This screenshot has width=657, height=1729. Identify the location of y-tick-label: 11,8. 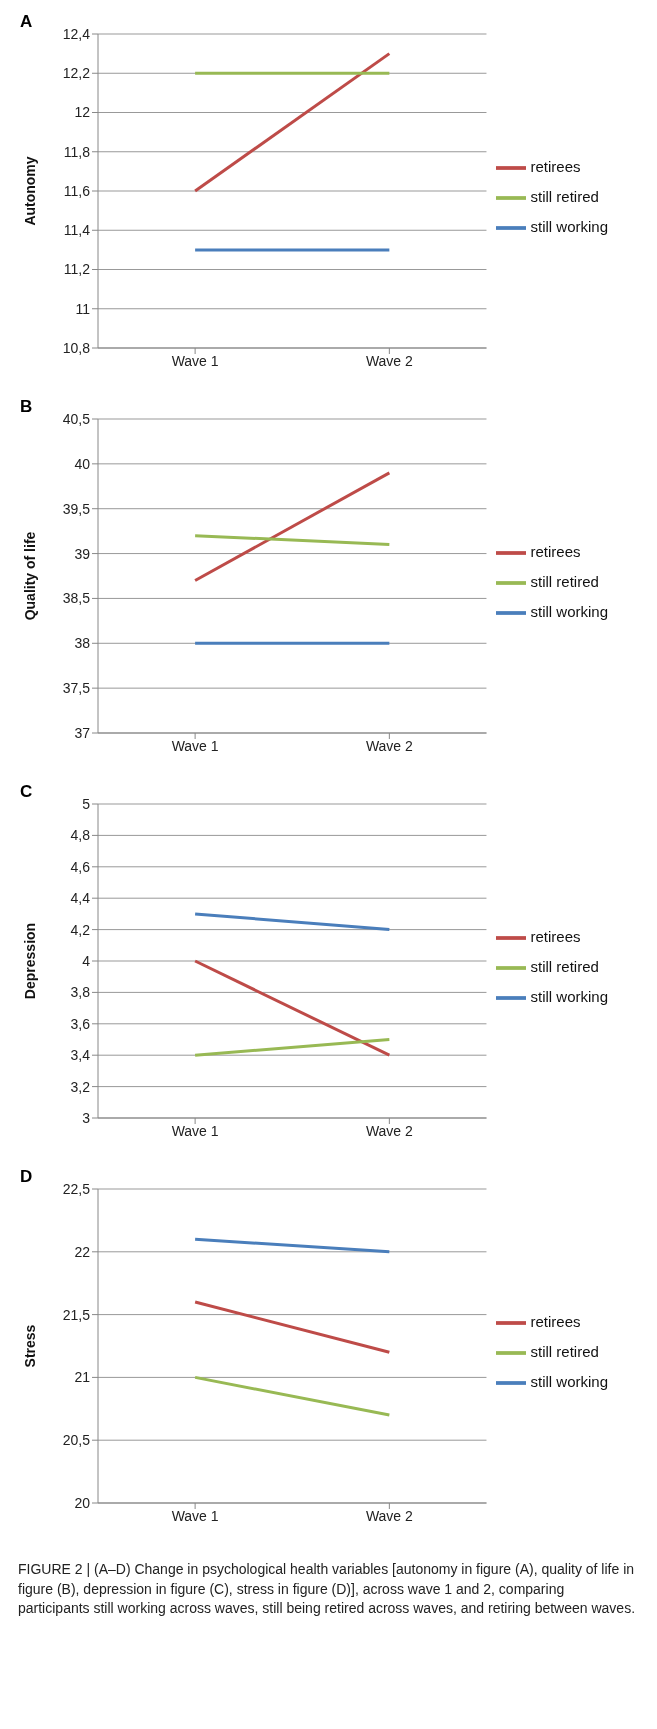
(77, 151).